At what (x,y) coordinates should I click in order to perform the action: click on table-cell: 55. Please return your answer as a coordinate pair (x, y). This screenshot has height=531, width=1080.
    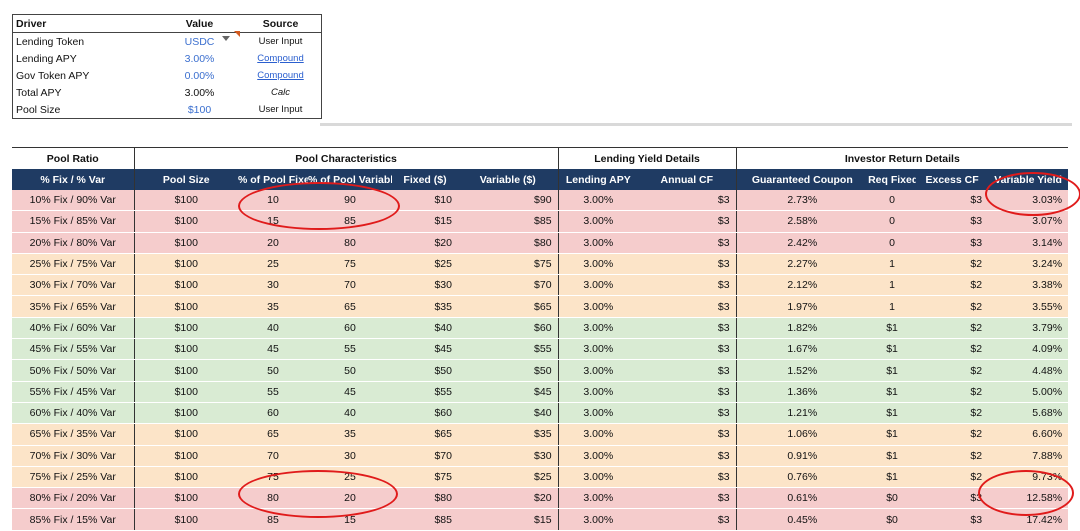
    Looking at the image, I should click on (273, 392).